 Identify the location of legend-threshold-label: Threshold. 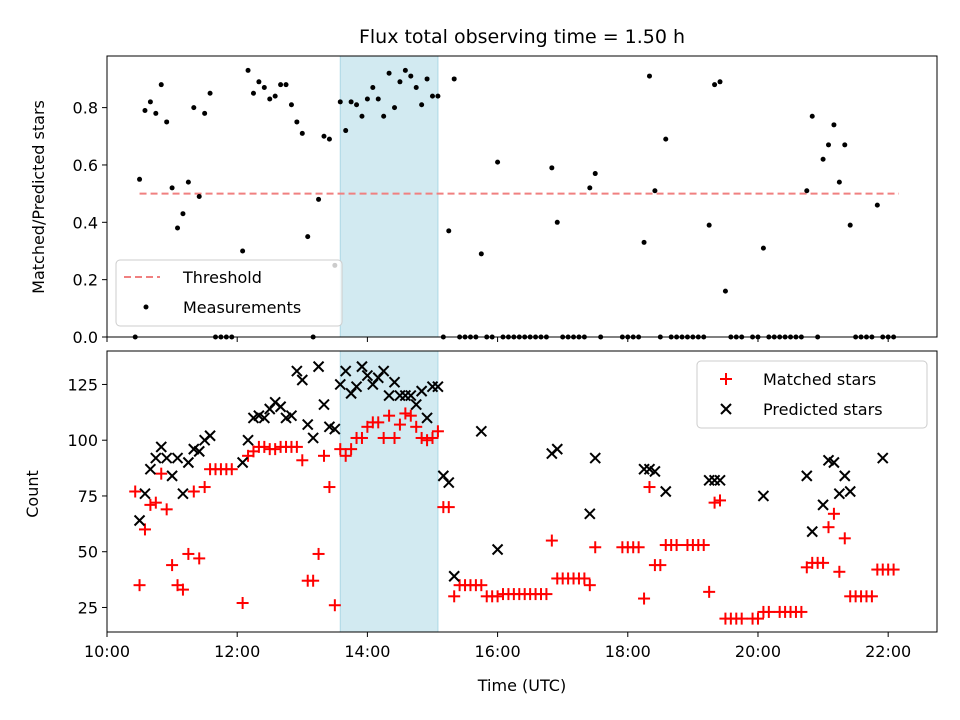
(222, 277).